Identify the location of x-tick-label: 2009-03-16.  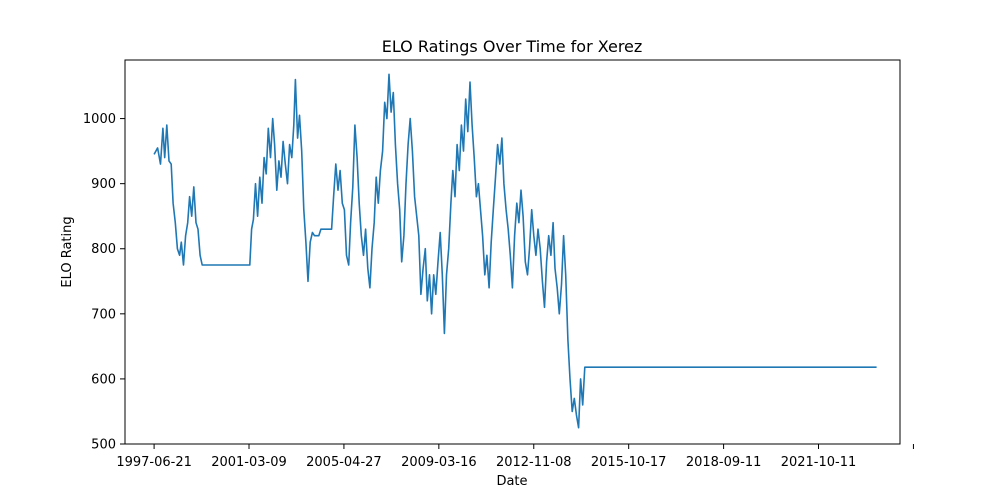
(439, 462).